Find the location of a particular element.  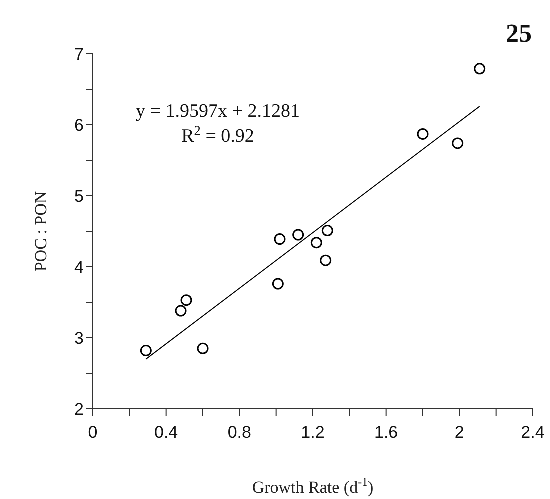

y-tick-label: 5 is located at coordinates (79, 196).